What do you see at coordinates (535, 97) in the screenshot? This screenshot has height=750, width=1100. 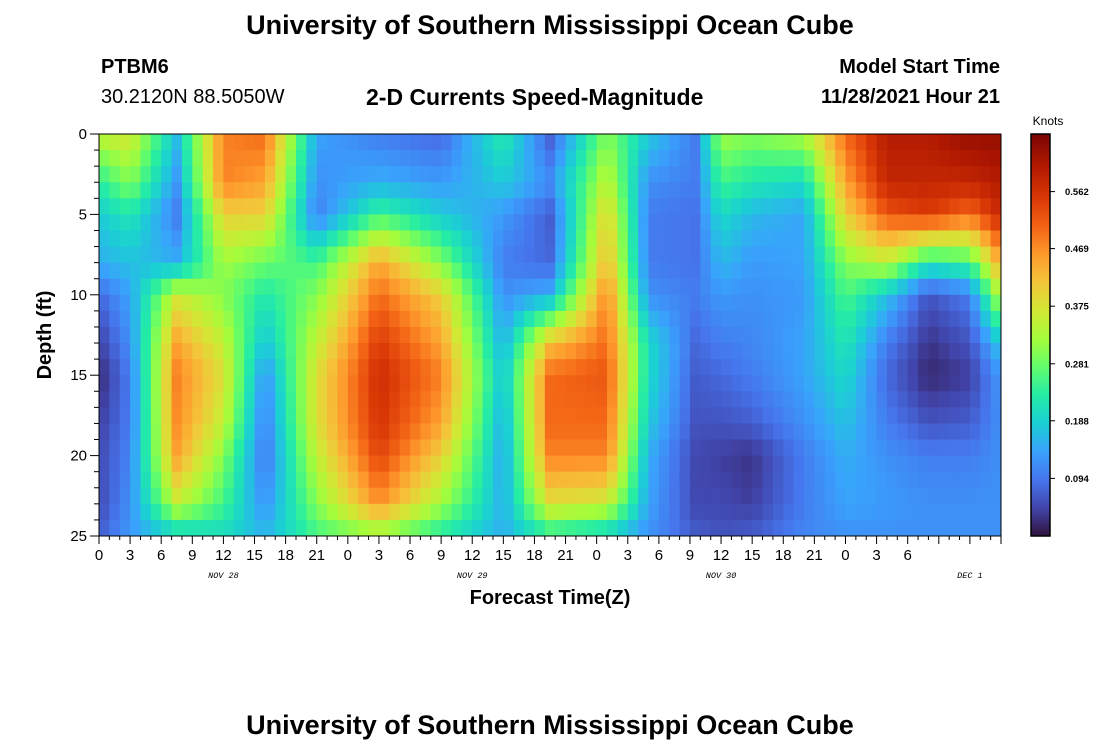 I see `chart-subtitle: 2-D Currents Speed-Magnitude` at bounding box center [535, 97].